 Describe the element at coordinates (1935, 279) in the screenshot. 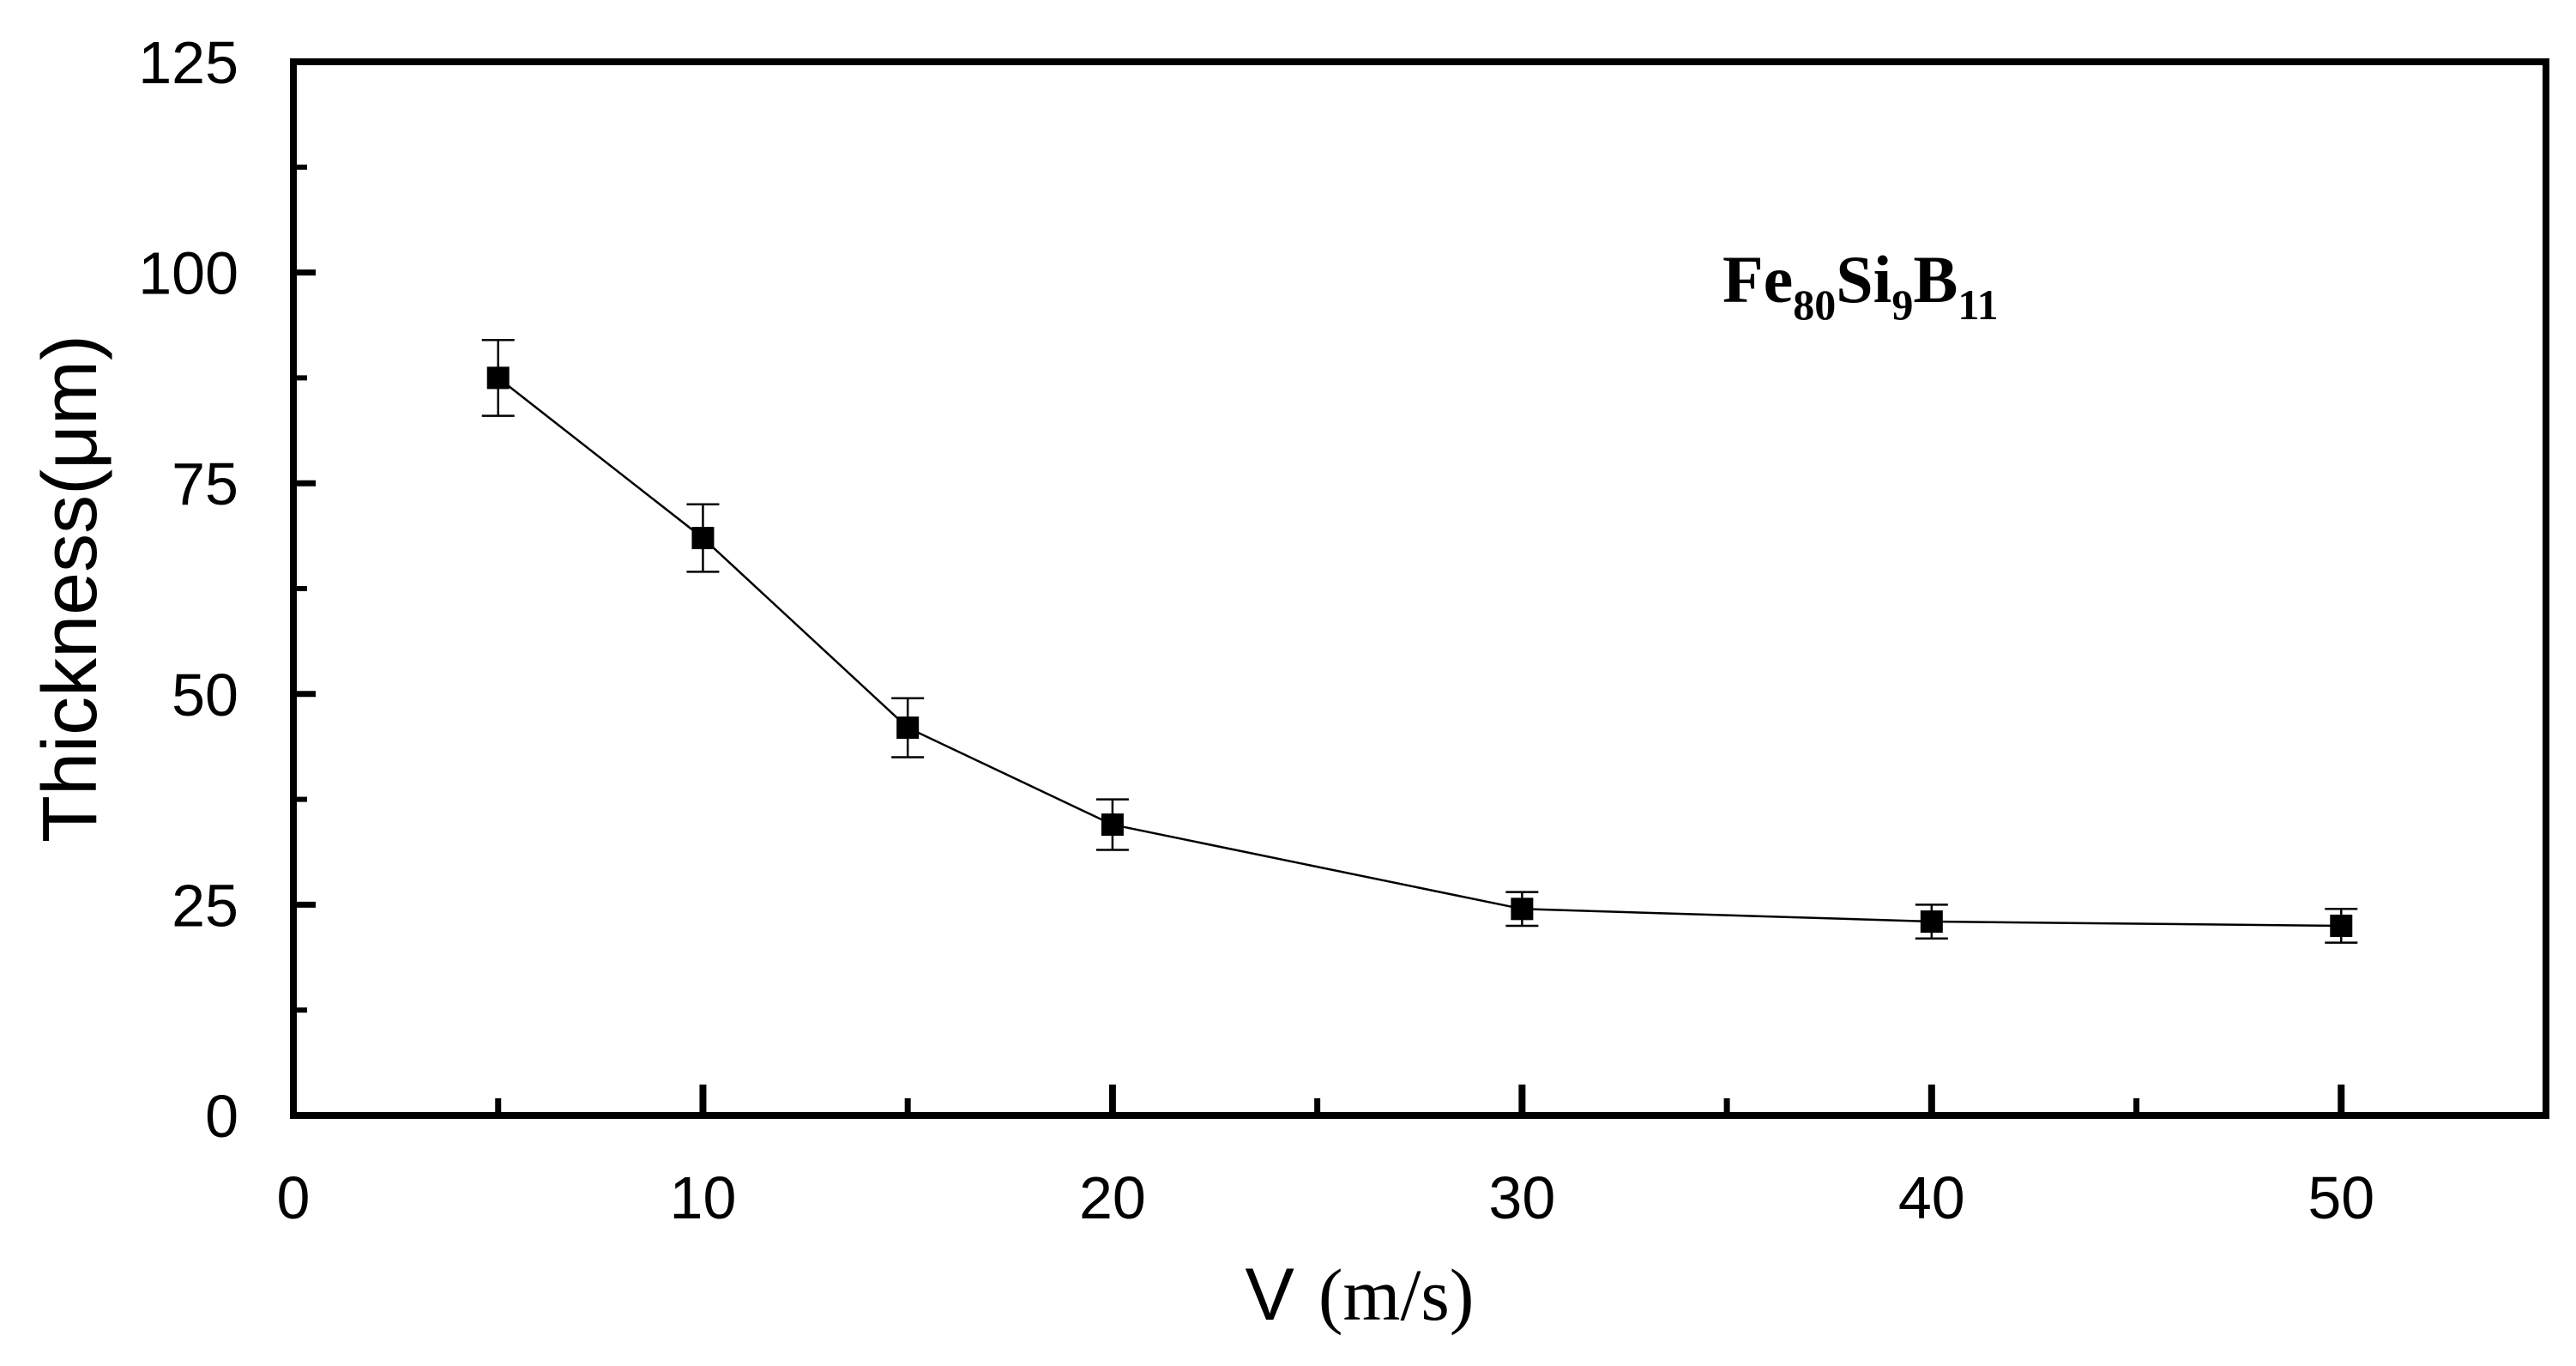

I see `annotation-text: B` at that location.